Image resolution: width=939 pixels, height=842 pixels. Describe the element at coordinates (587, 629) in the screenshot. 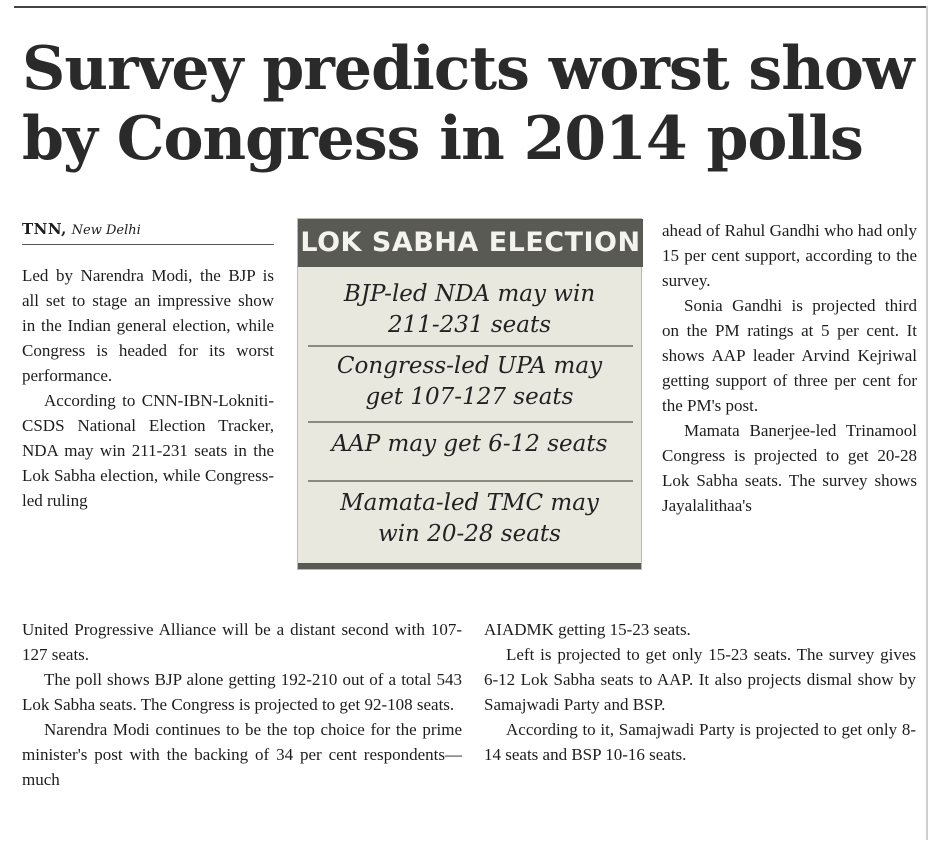

I see `paragraph-7-continued: AIADMK getting 15-23 seats.` at that location.